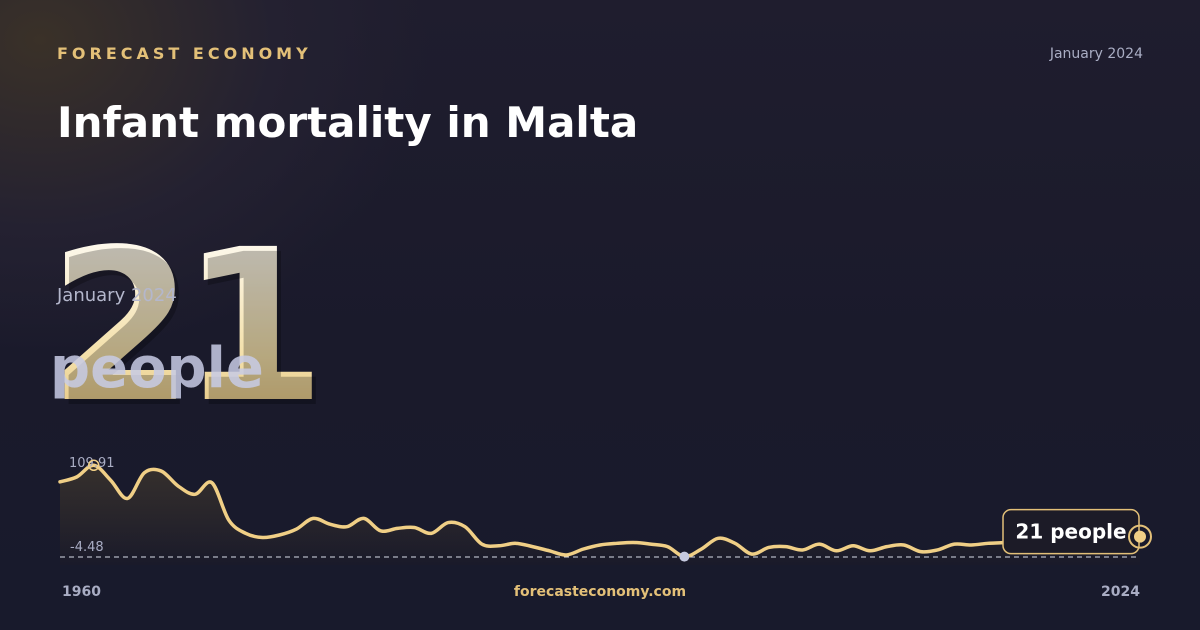  Describe the element at coordinates (718, 538) in the screenshot. I see `data-point-1999` at that location.